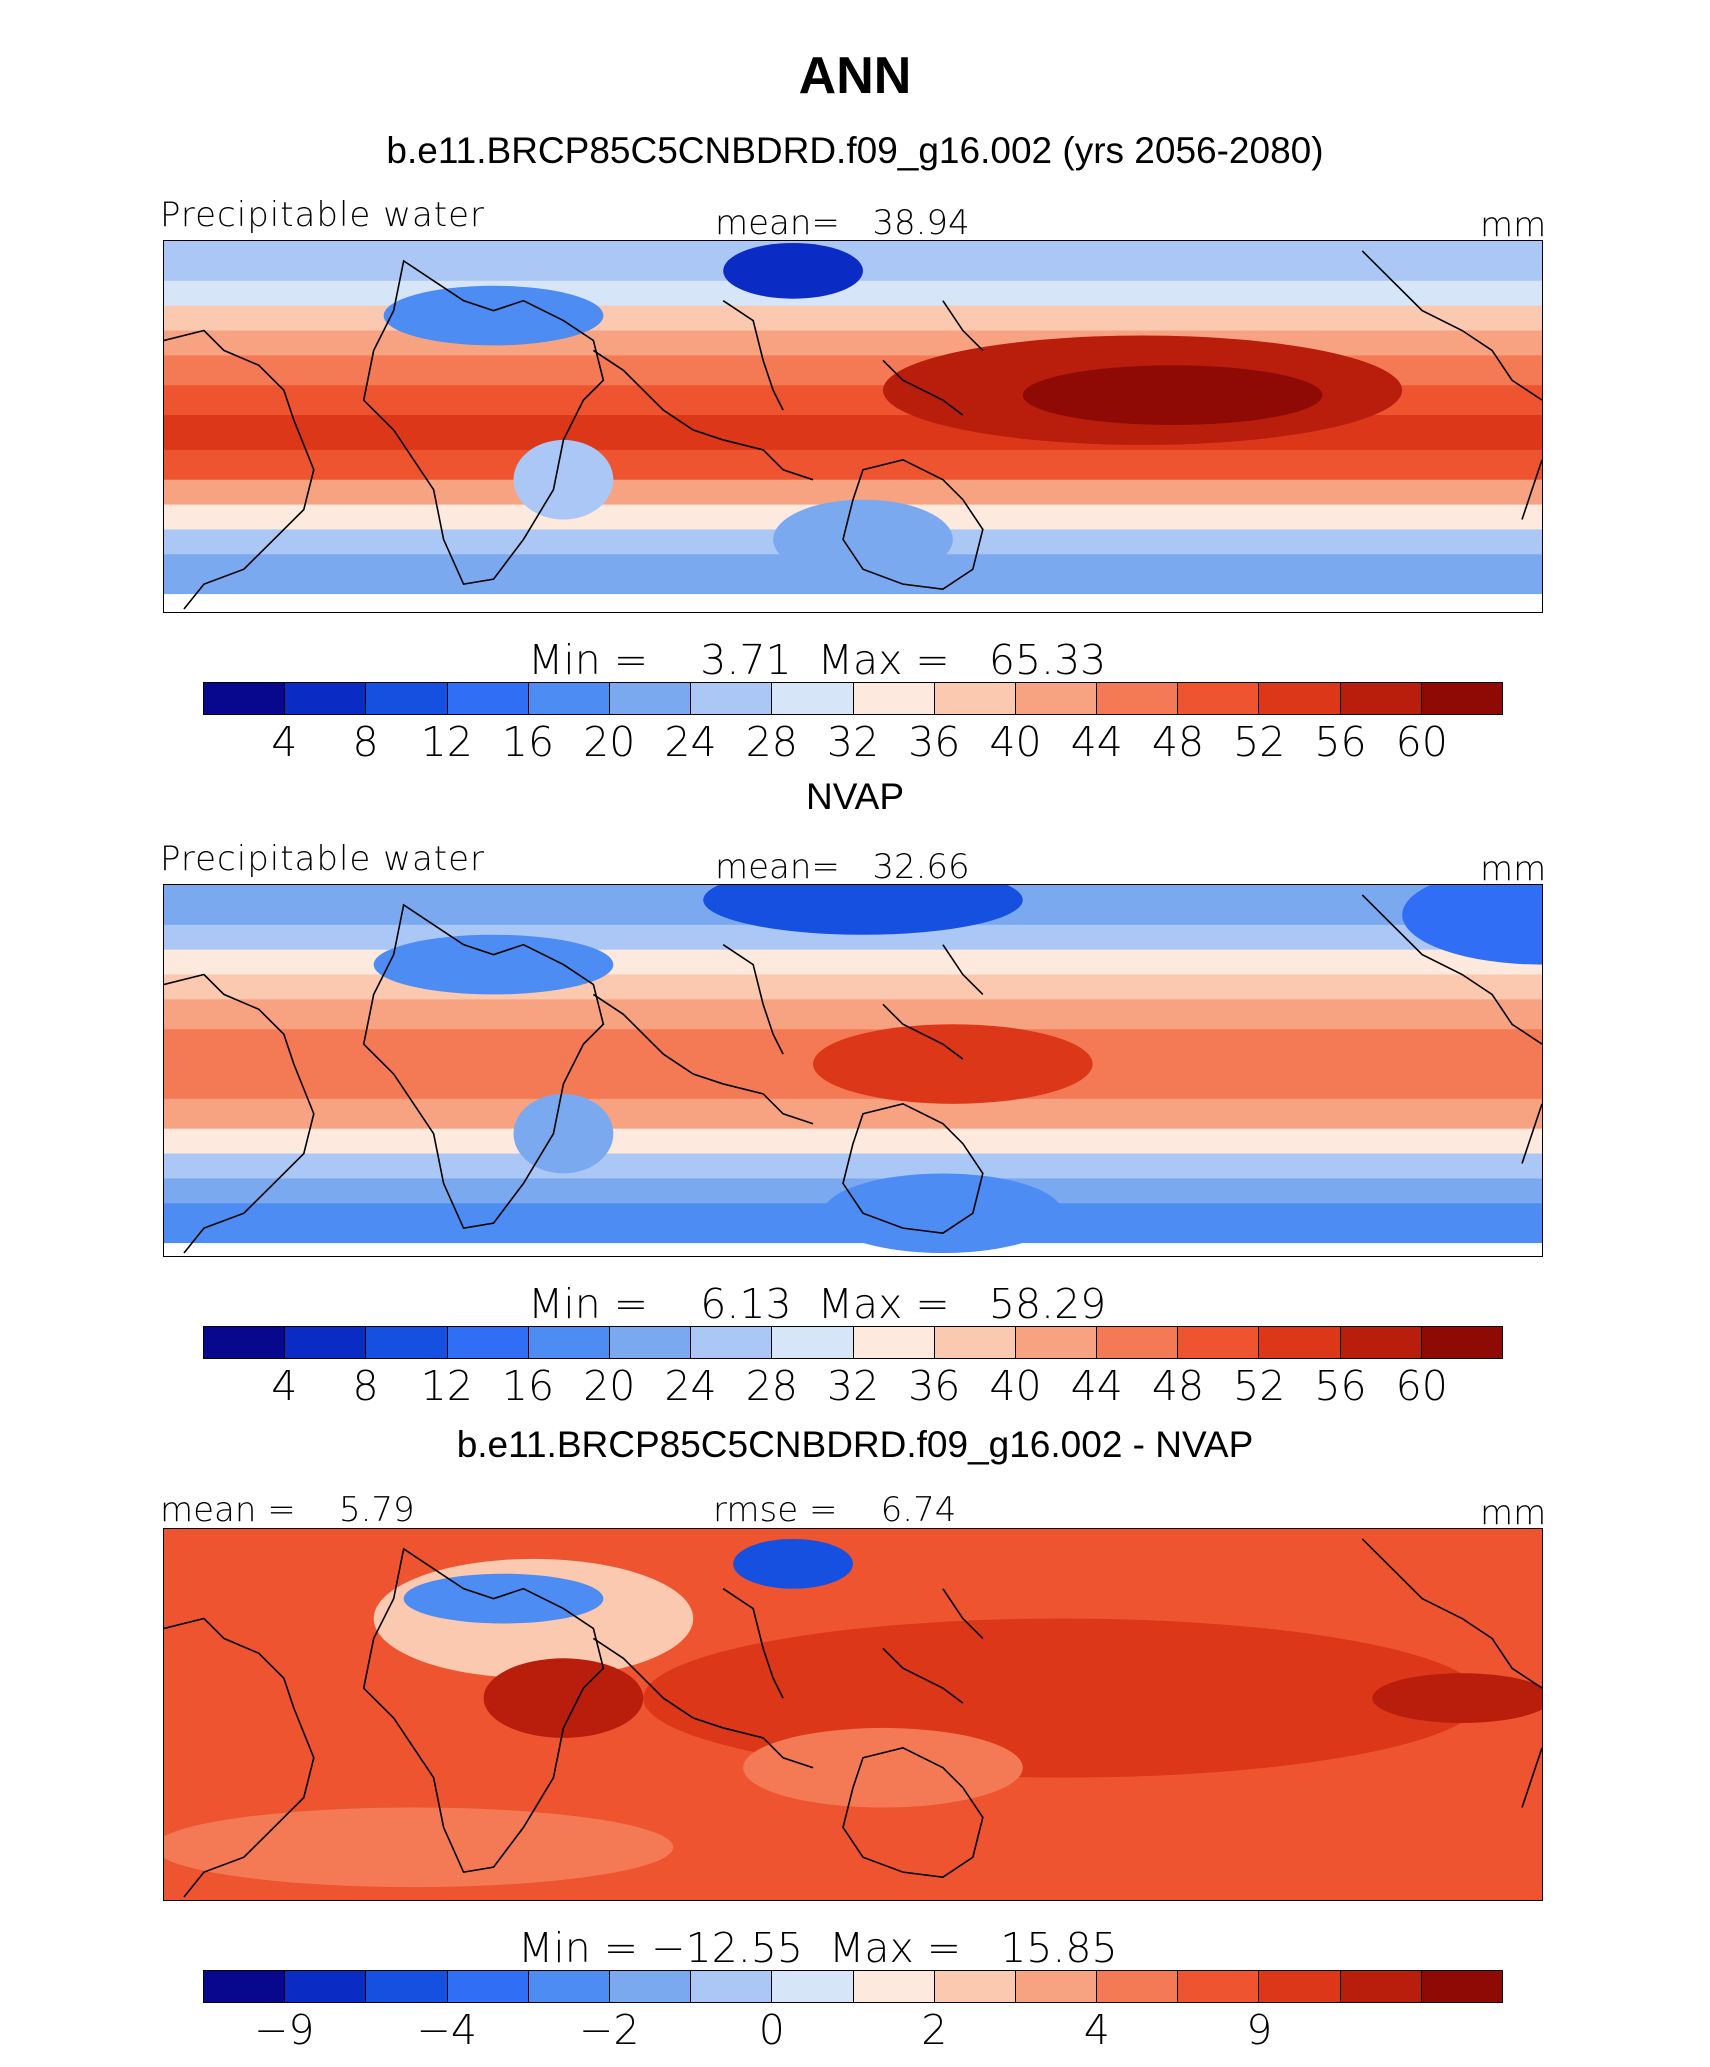  What do you see at coordinates (609, 2030) in the screenshot?
I see `colorbar-tick-label: −2` at bounding box center [609, 2030].